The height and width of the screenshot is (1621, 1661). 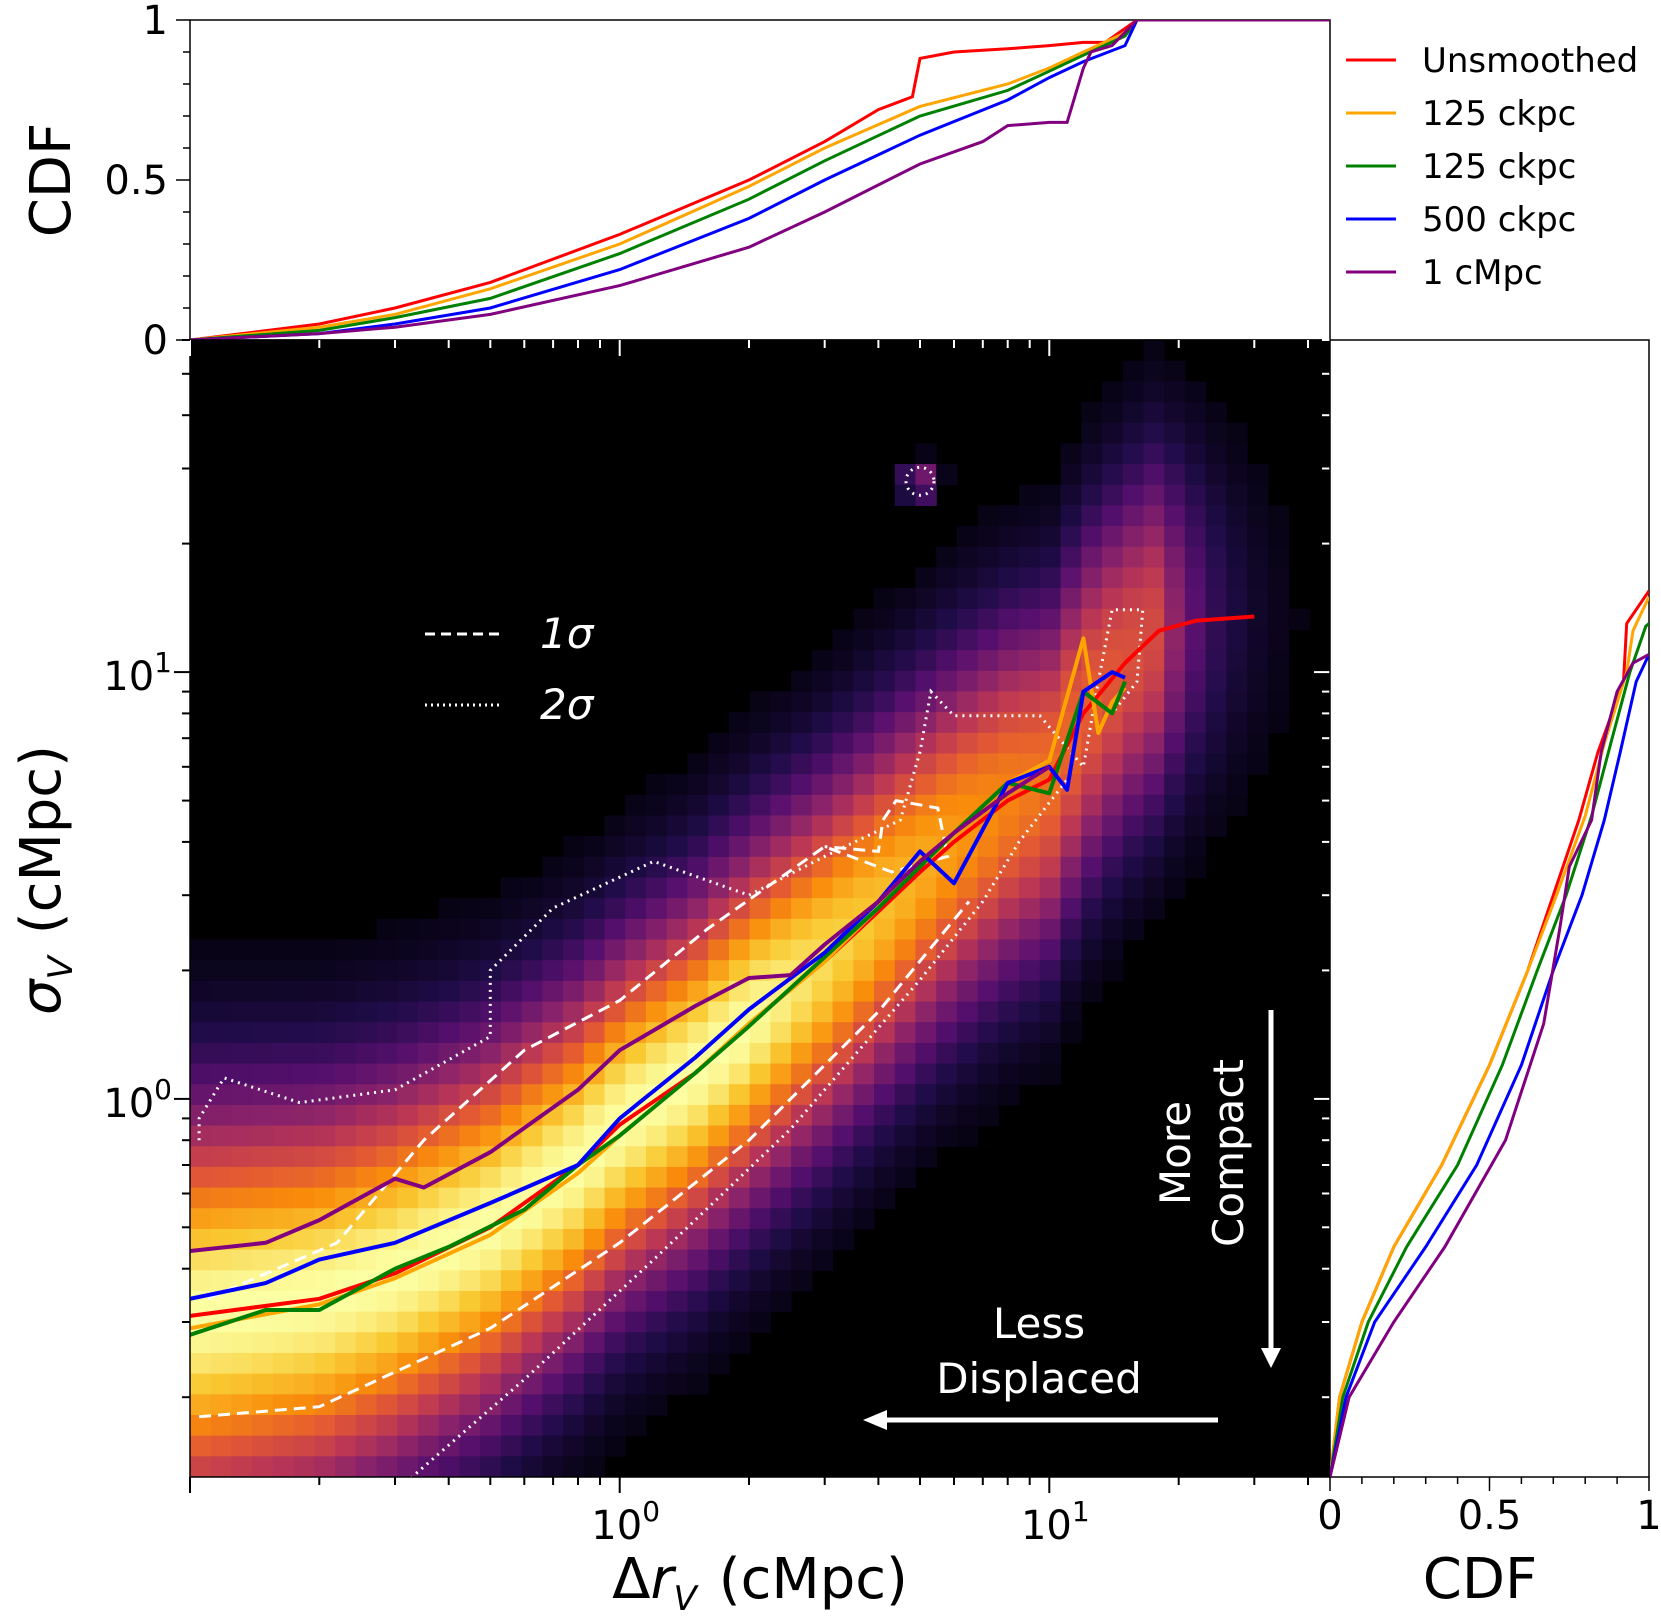 I want to click on x-tick-label: 10¹, so click(x=1055, y=1522).